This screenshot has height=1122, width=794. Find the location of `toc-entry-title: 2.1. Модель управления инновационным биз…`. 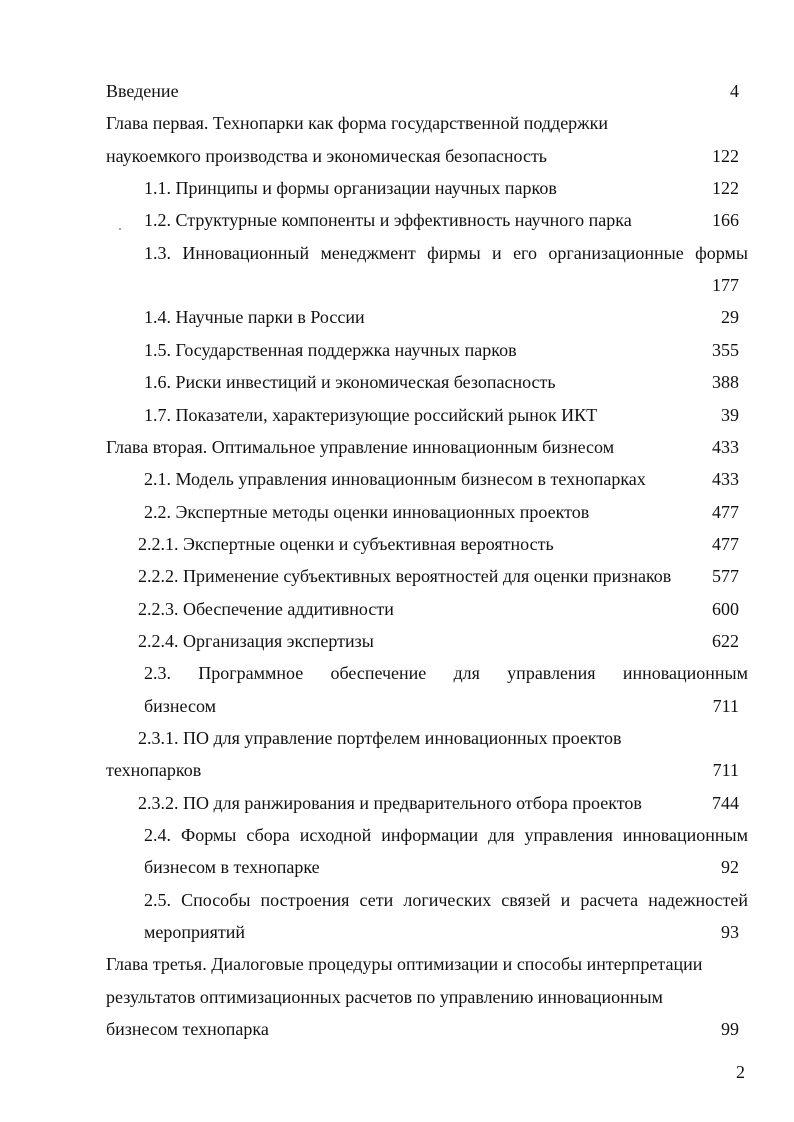

toc-entry-title: 2.1. Модель управления инновационным биз… is located at coordinates (395, 479).